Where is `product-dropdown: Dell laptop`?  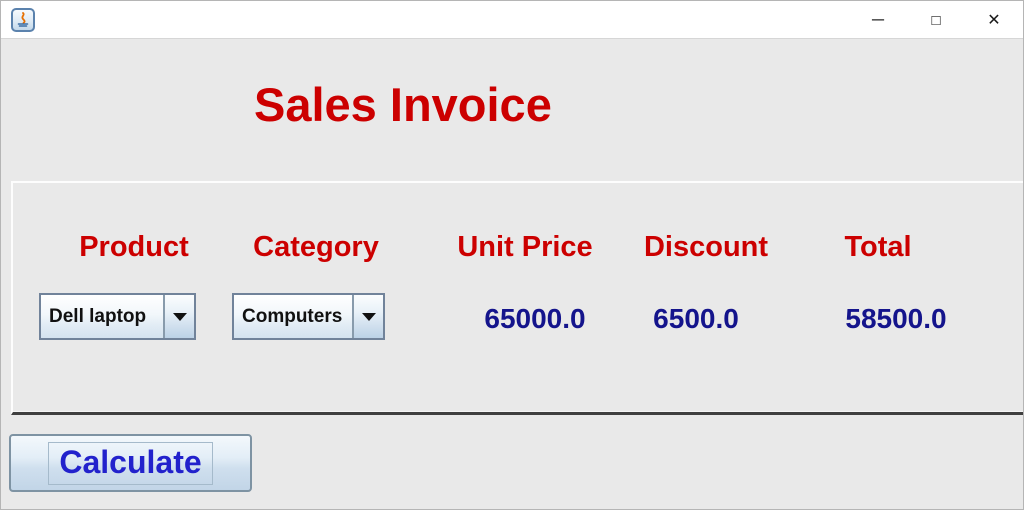 product-dropdown: Dell laptop is located at coordinates (117, 316).